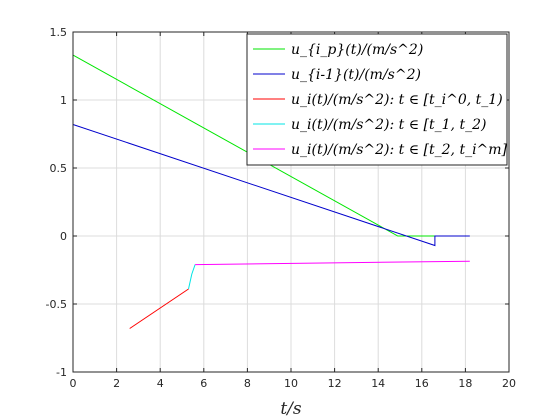 The image size is (560, 420). I want to click on x-tick-label: 10, so click(291, 383).